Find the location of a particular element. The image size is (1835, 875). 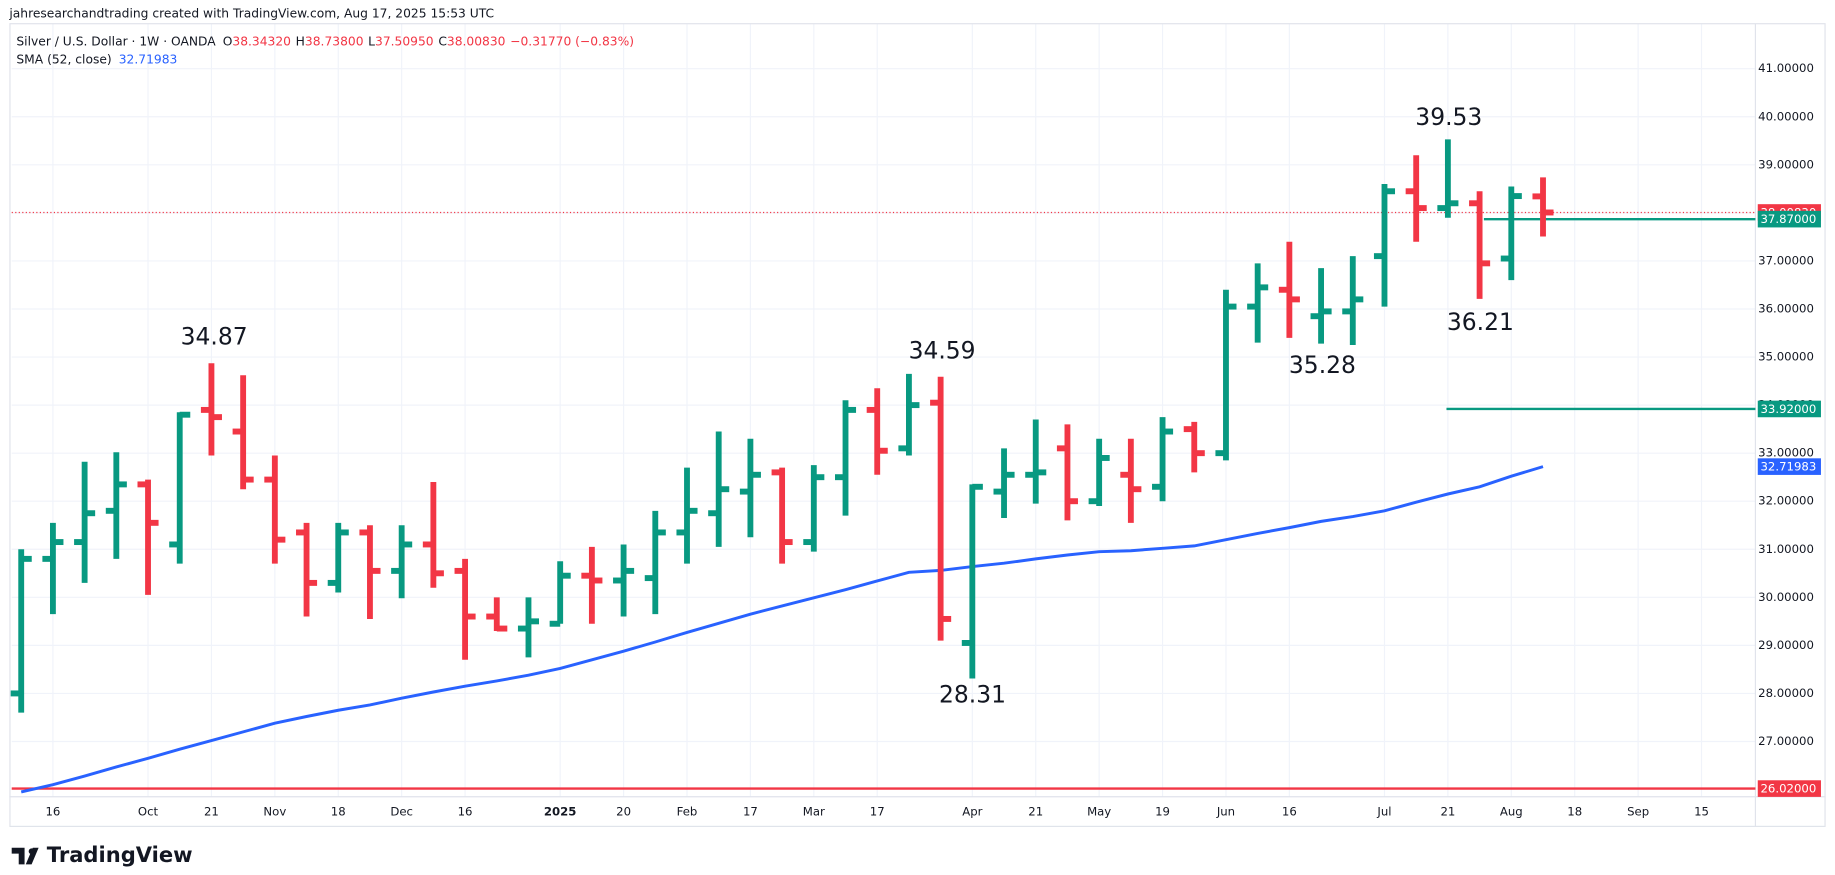

c-value: 38.00830 is located at coordinates (476, 41).